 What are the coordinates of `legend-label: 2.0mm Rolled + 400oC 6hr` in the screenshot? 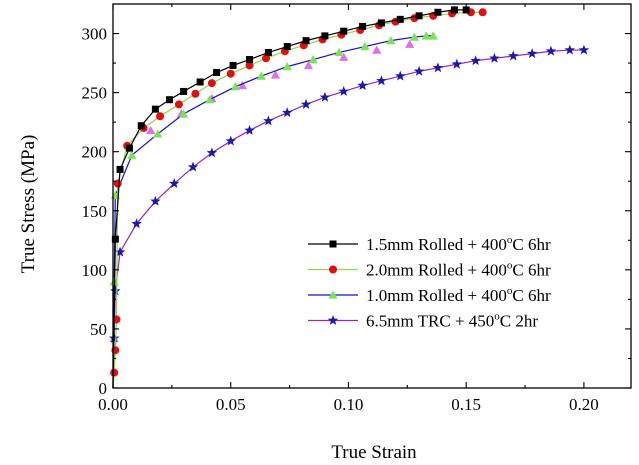 It's located at (458, 270).